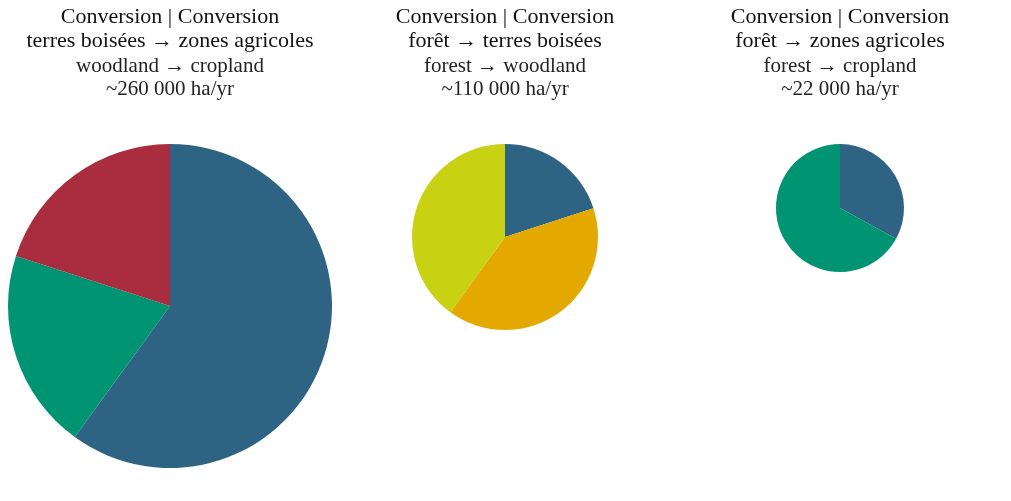 The height and width of the screenshot is (501, 1011). Describe the element at coordinates (170, 76) in the screenshot. I see `chart-subtitle: woodland → cropland ~260 000 ha/yr` at that location.